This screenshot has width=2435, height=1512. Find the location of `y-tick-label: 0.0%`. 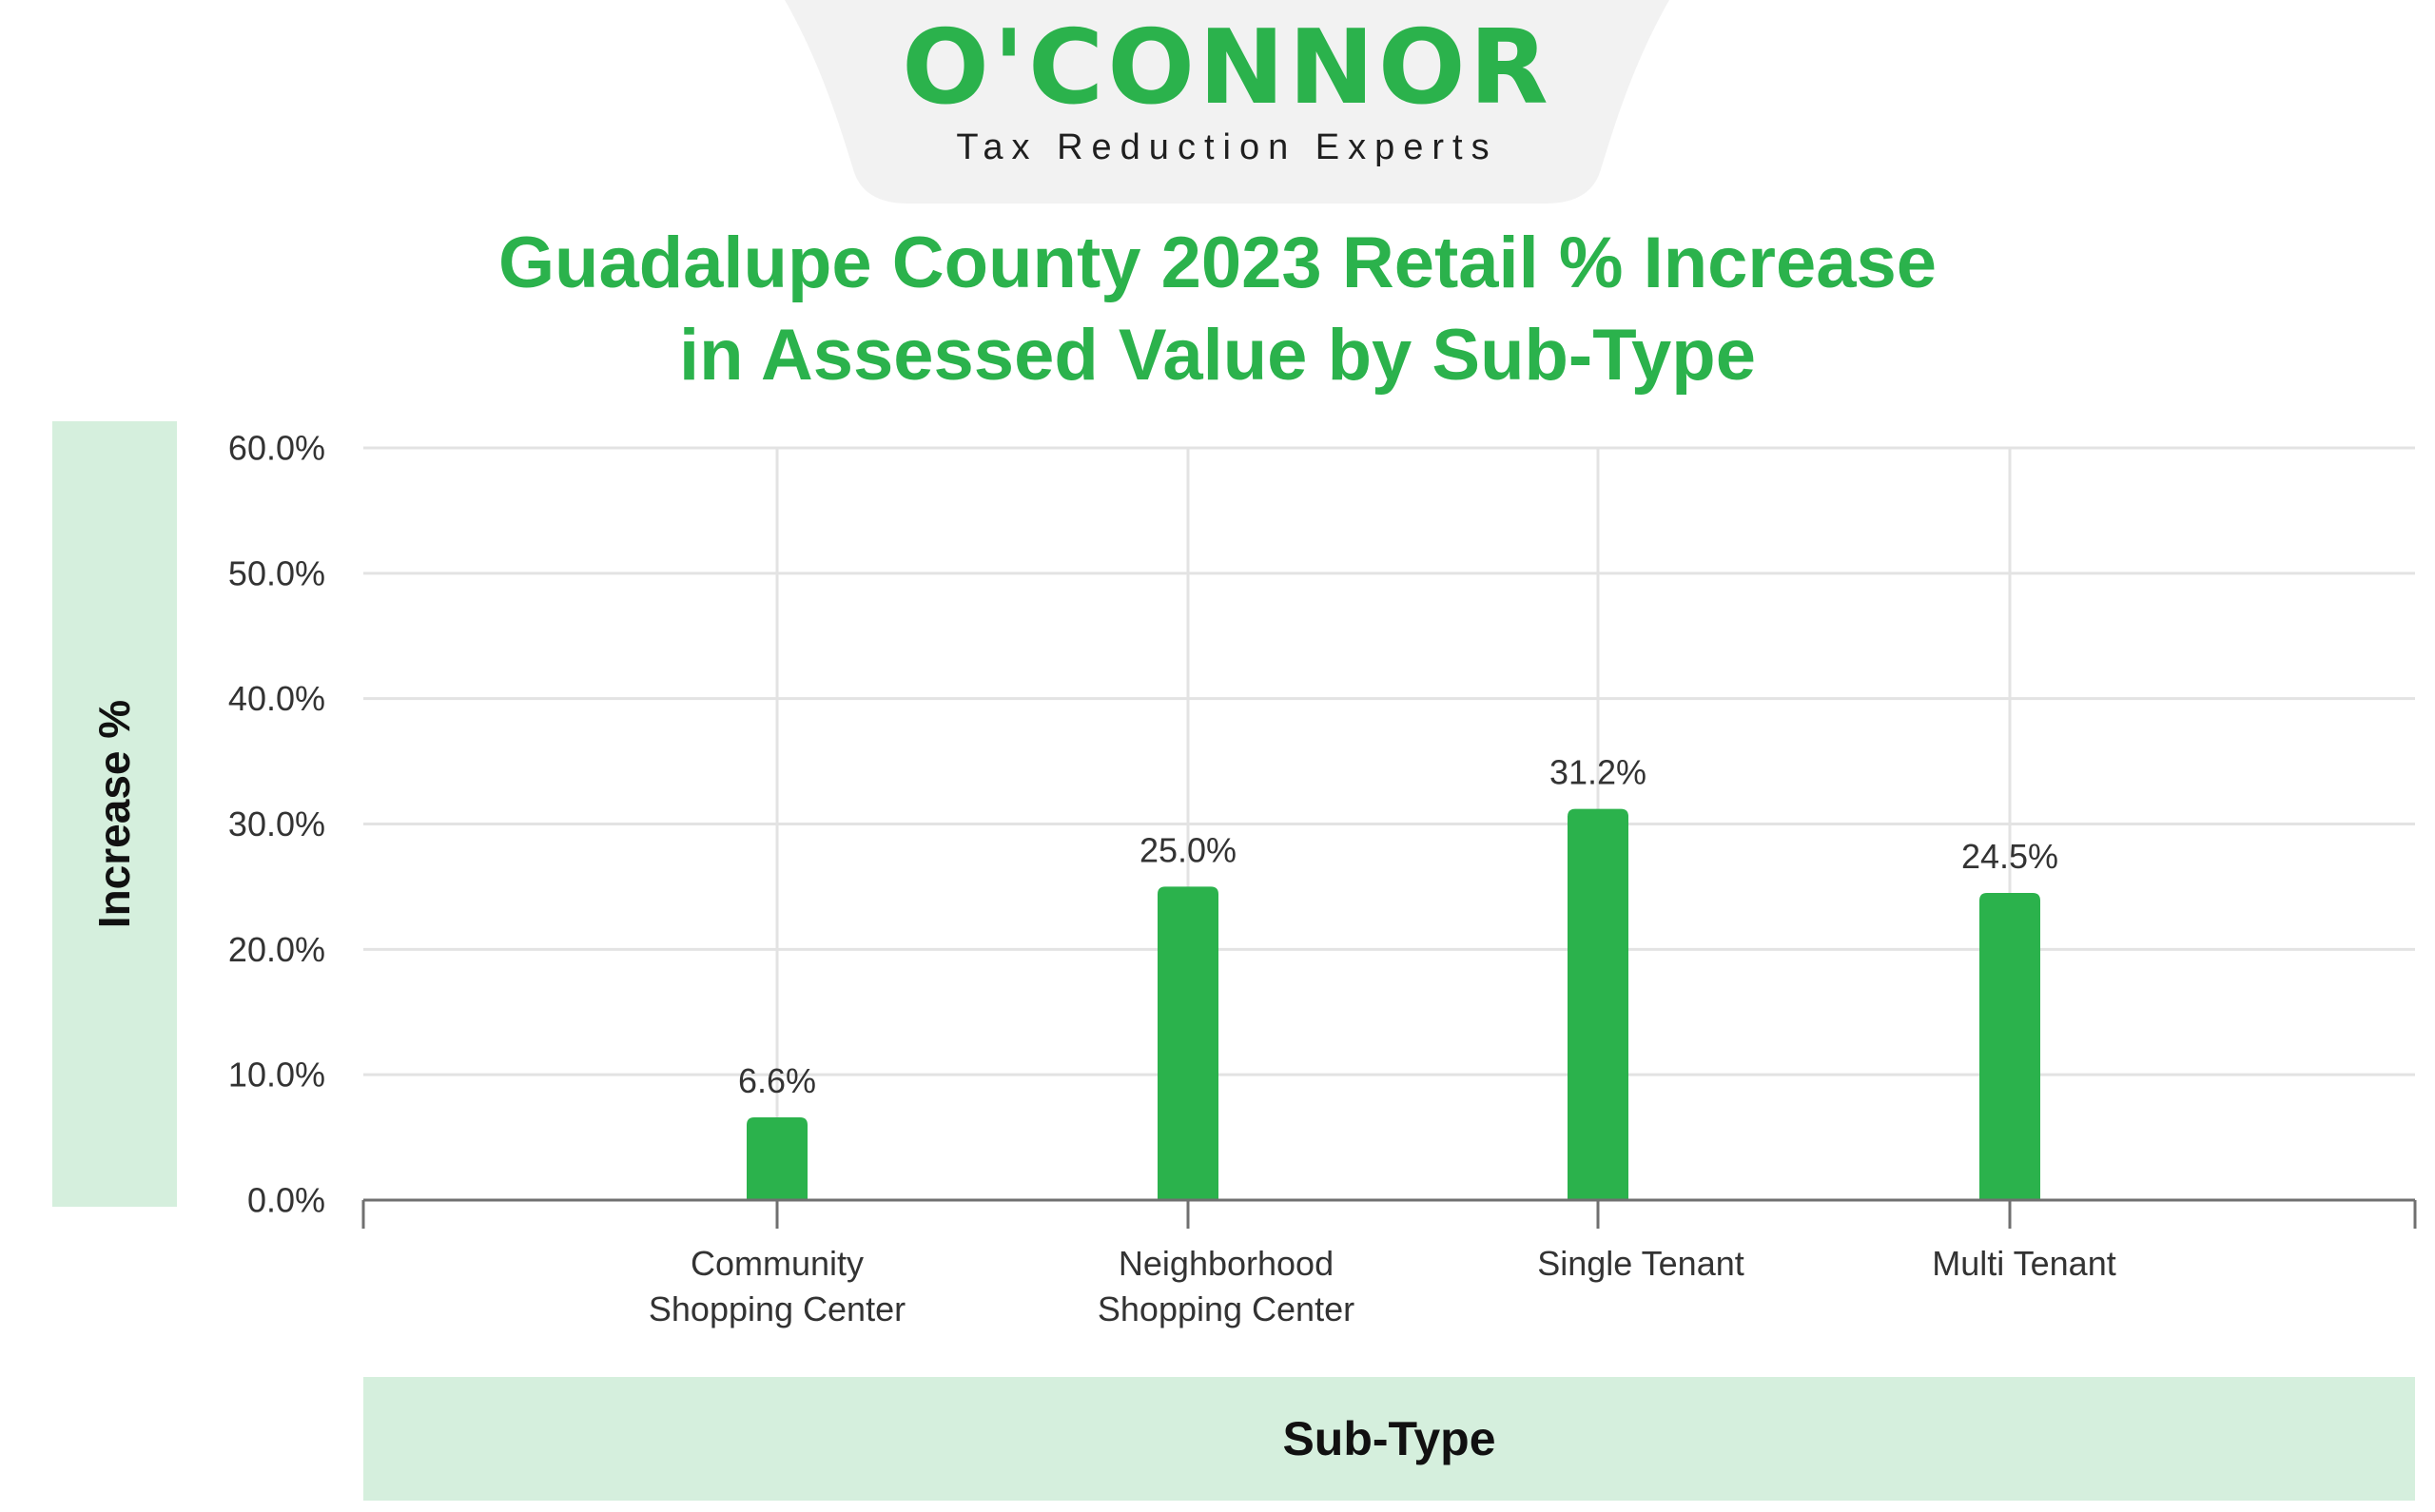

y-tick-label: 0.0% is located at coordinates (286, 1200).